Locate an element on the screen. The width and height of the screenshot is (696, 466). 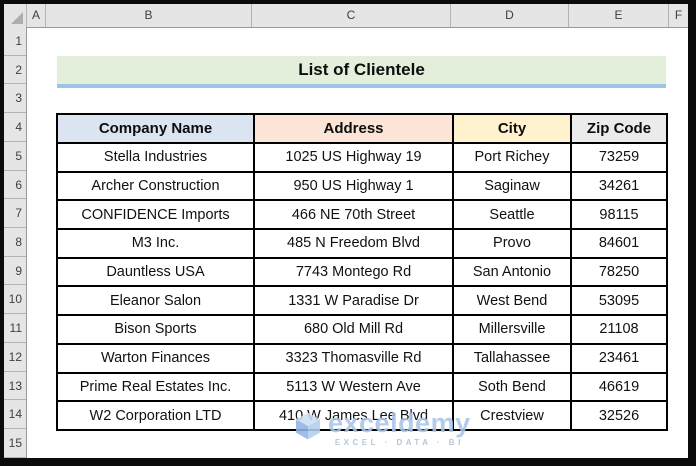
cell-city: Seattle is located at coordinates (512, 215).